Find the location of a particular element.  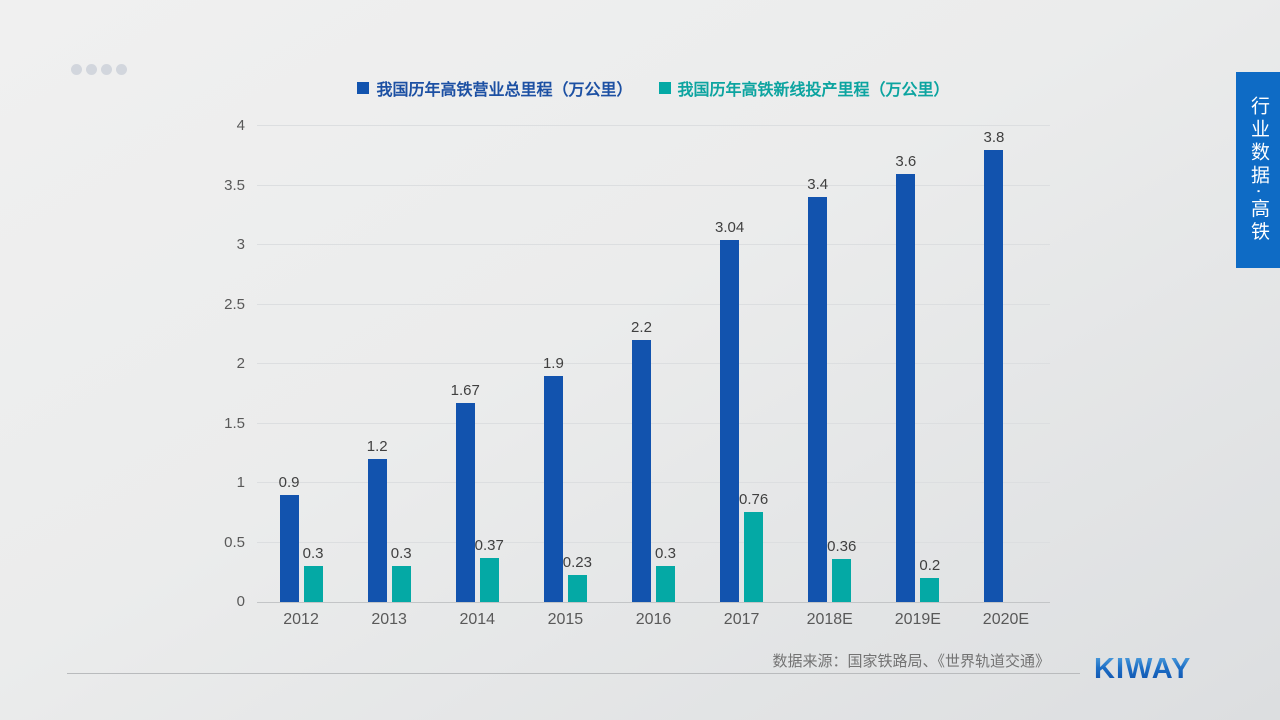

bar: 0.76 is located at coordinates (753, 546).